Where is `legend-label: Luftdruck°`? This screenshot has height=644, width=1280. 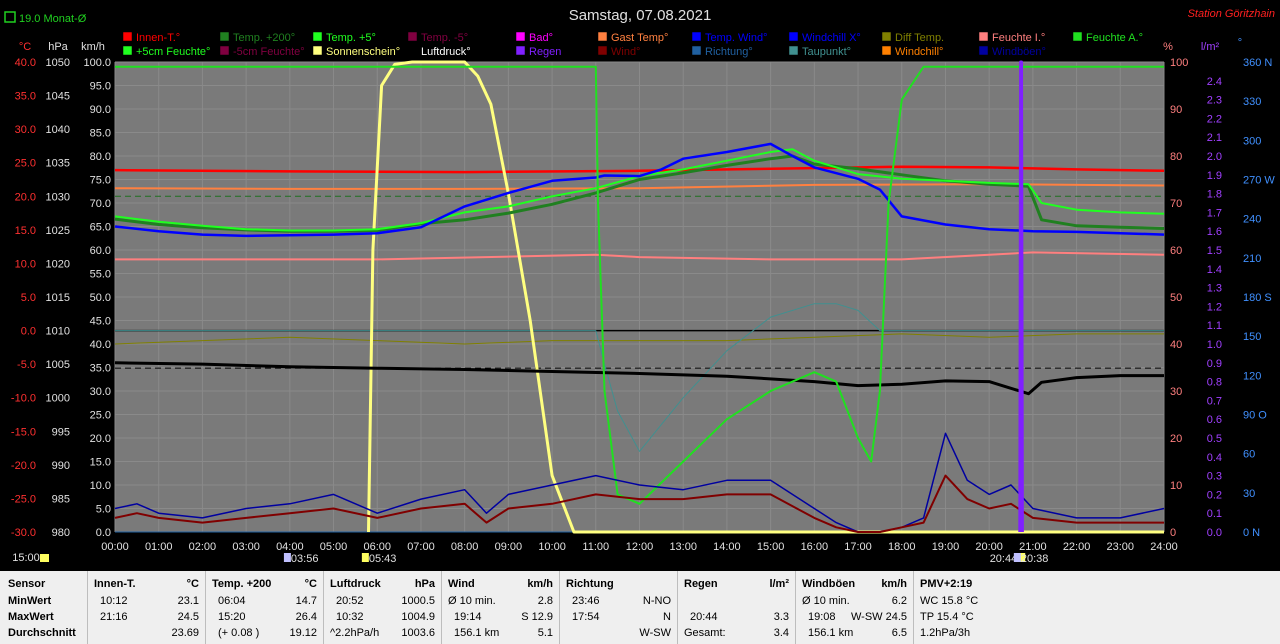 legend-label: Luftdruck° is located at coordinates (446, 52).